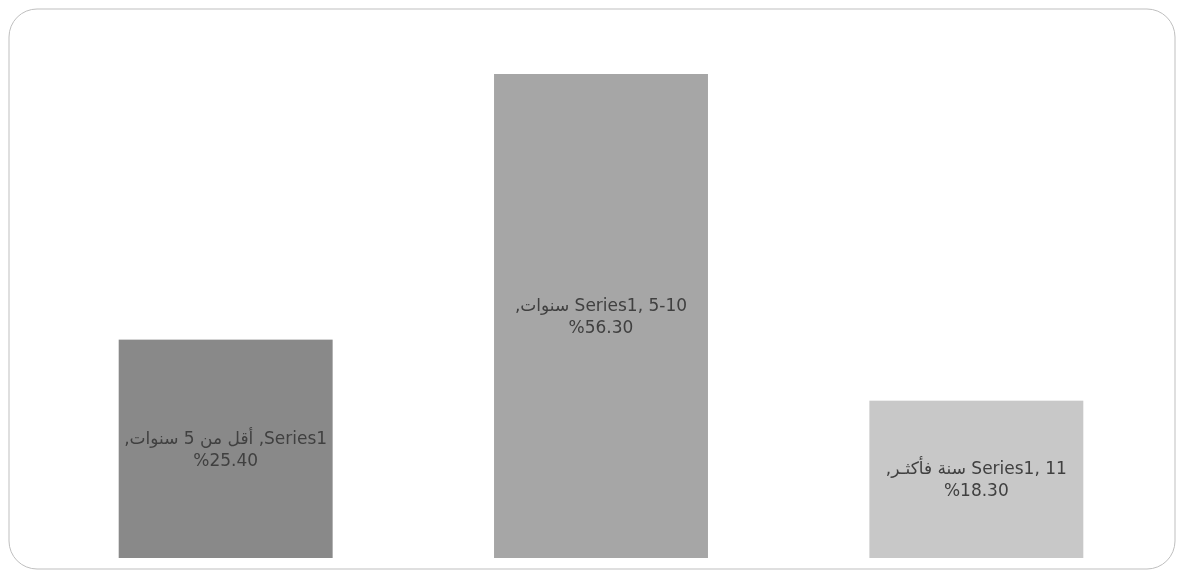 This screenshot has height=578, width=1184. What do you see at coordinates (976, 479) in the screenshot?
I see `data-label: Series1, 11 سنة فأكثـر, 18.30%` at bounding box center [976, 479].